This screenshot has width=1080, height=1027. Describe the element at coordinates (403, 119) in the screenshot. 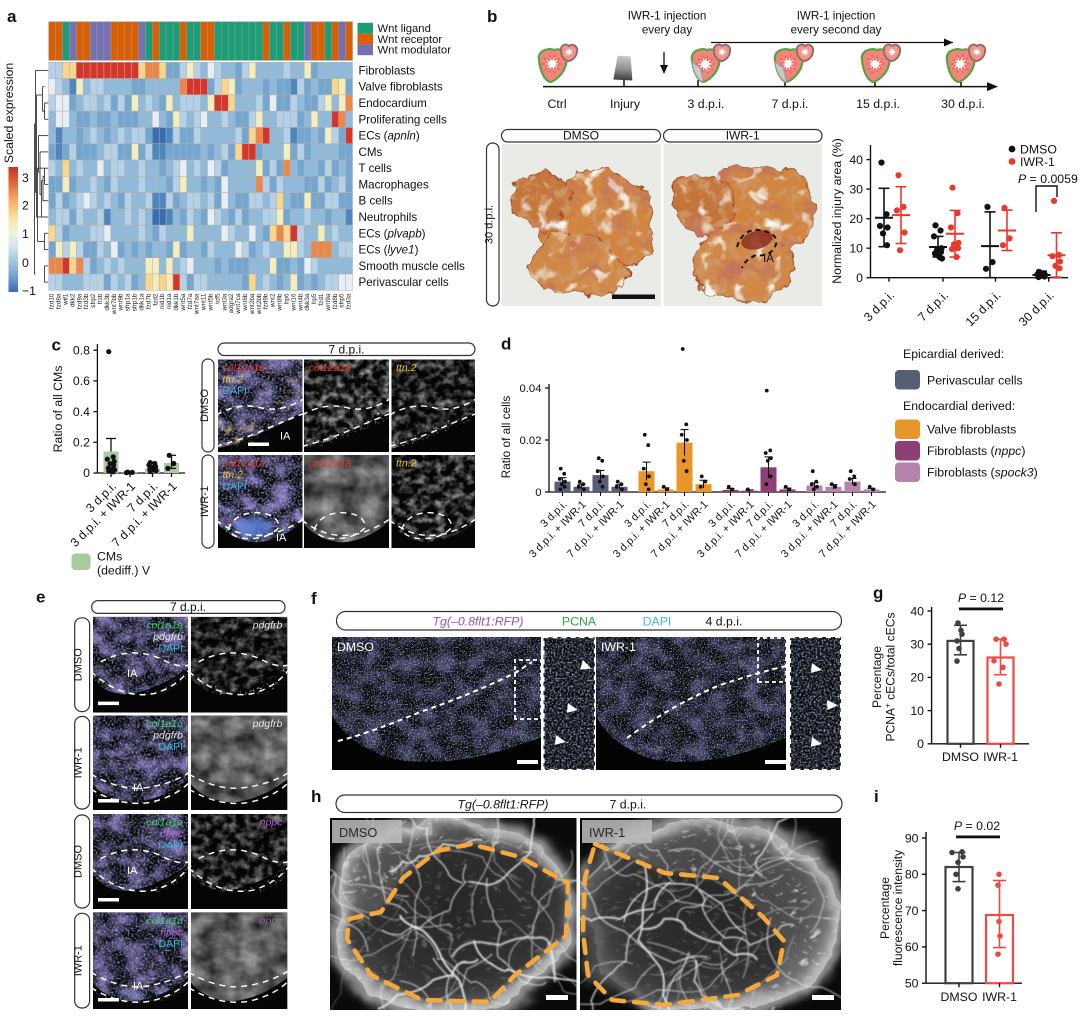

I see `svg-text: Proliferating cells` at that location.